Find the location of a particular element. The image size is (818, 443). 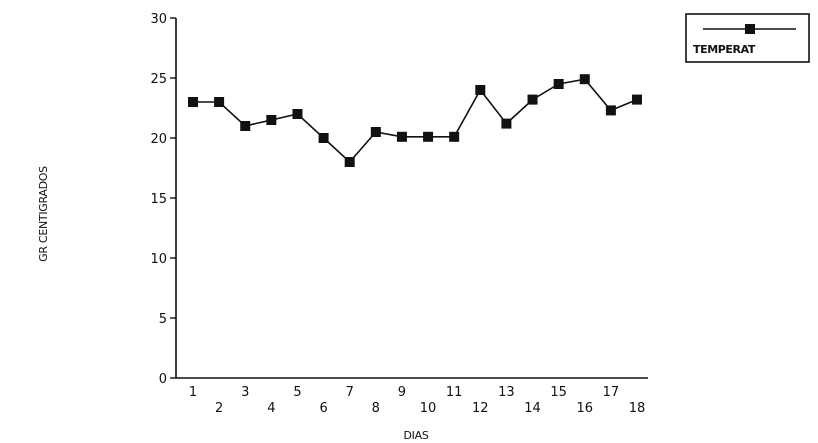

x-tick-label: 13 is located at coordinates (506, 392).